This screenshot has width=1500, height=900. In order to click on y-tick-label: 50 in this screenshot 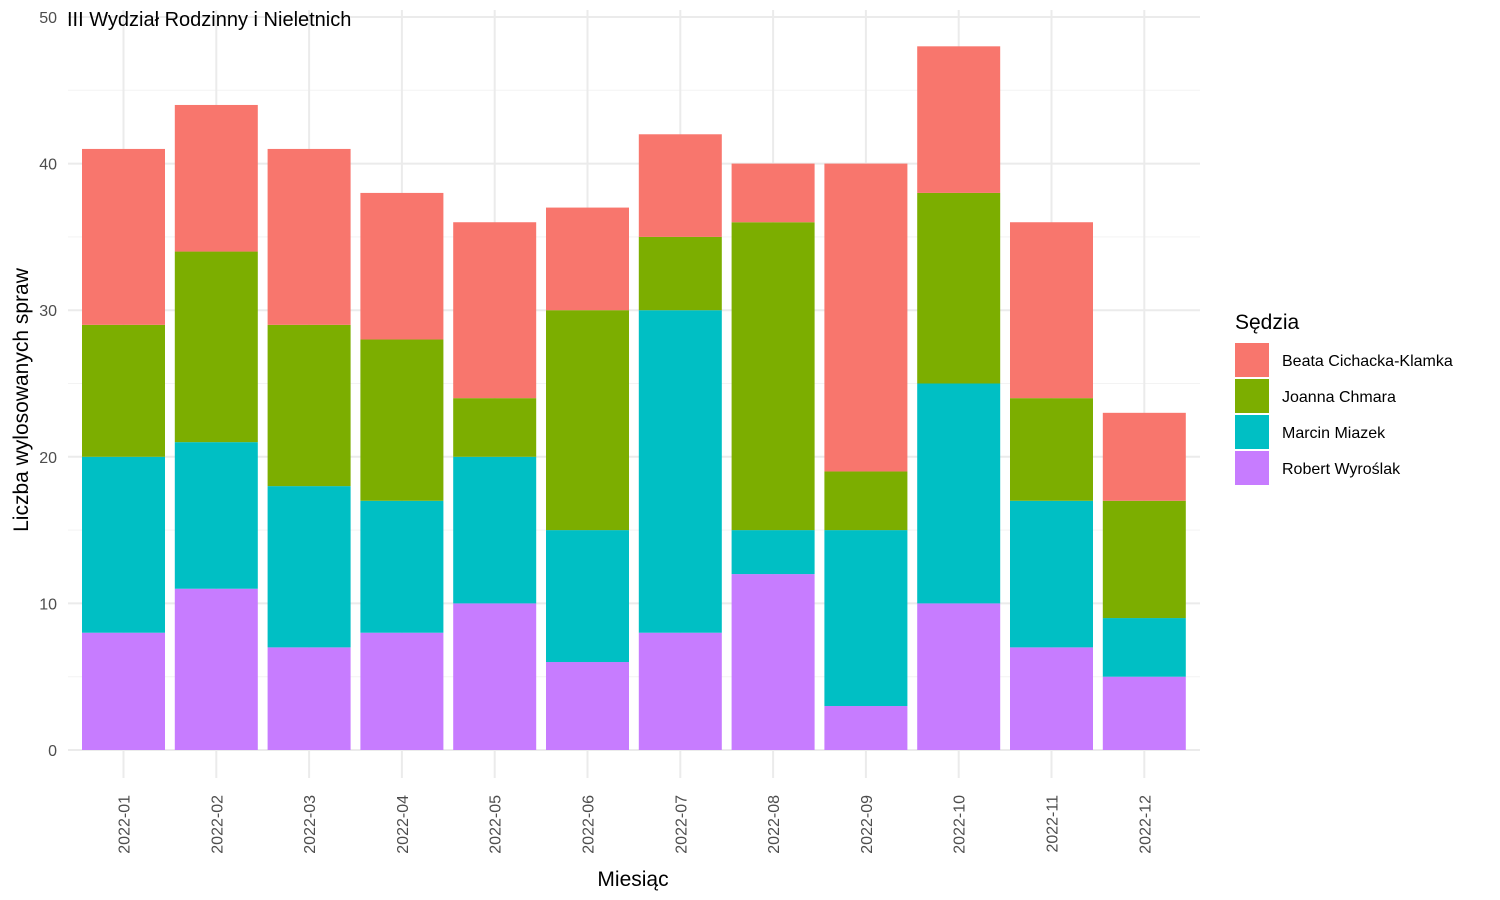, I will do `click(48, 18)`.